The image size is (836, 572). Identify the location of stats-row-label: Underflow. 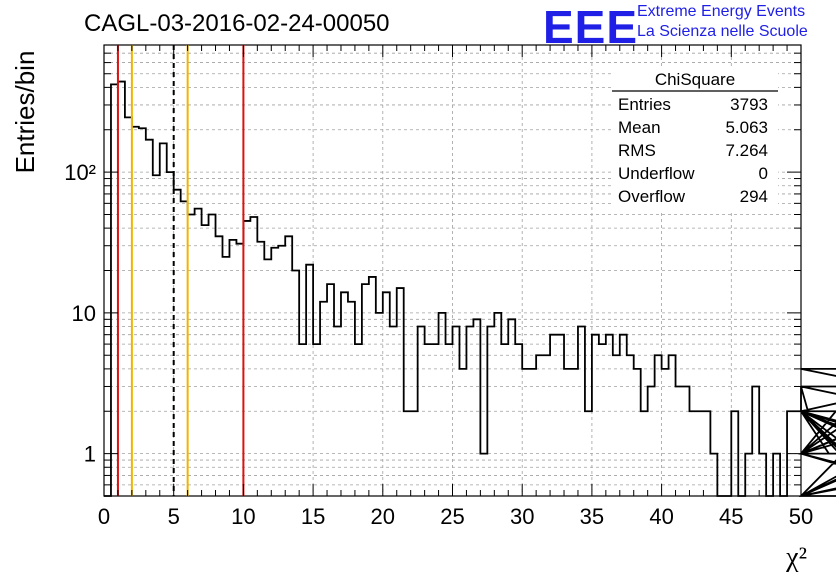
(656, 173).